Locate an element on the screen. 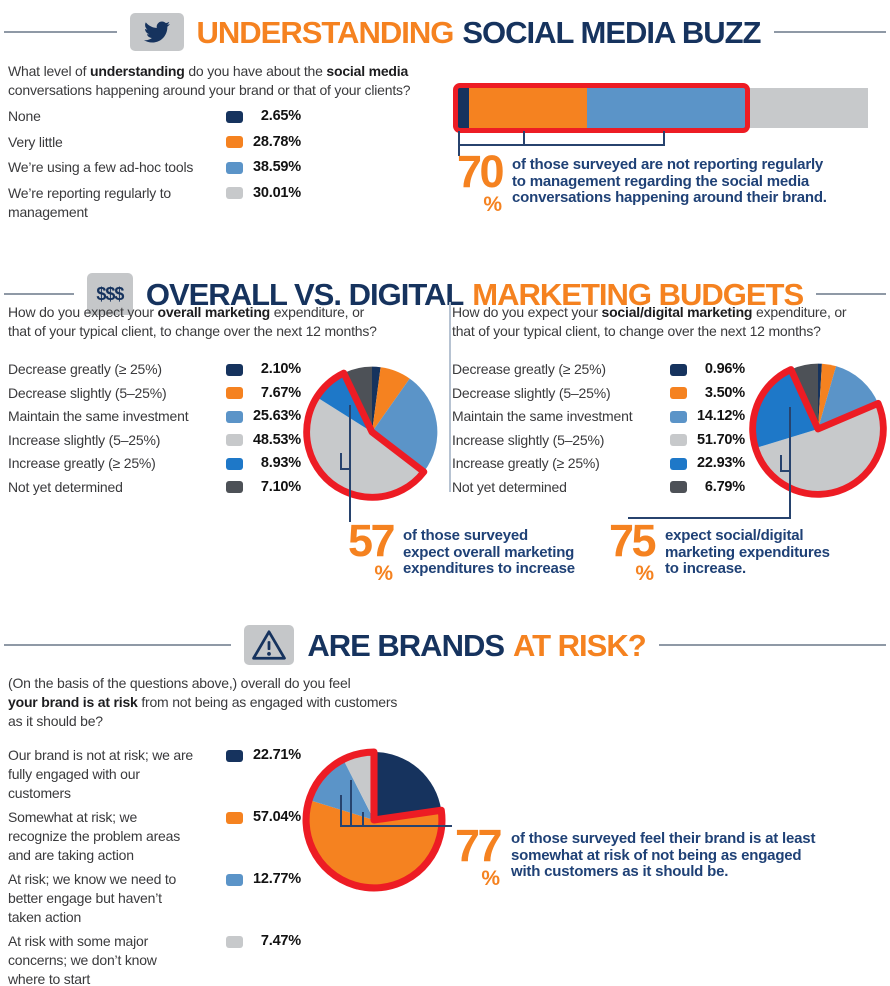 The image size is (890, 986). dollars-label: $$$ is located at coordinates (110, 293).